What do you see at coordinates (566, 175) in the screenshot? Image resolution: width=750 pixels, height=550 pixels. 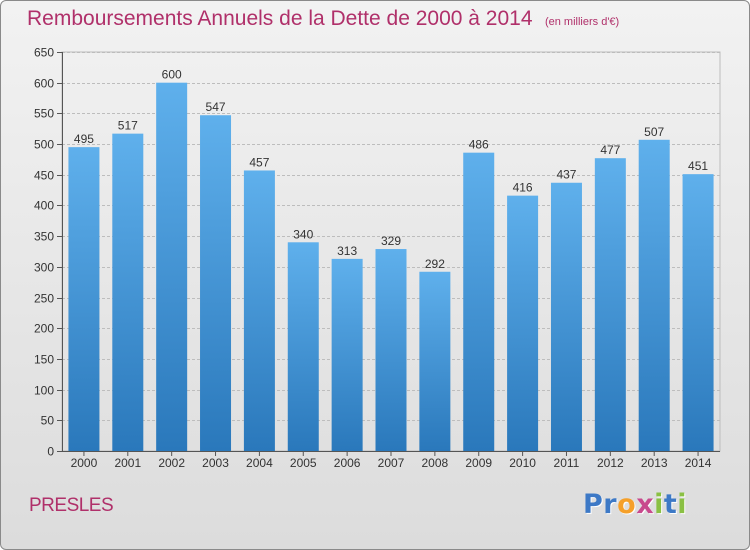 I see `data-label: 437` at bounding box center [566, 175].